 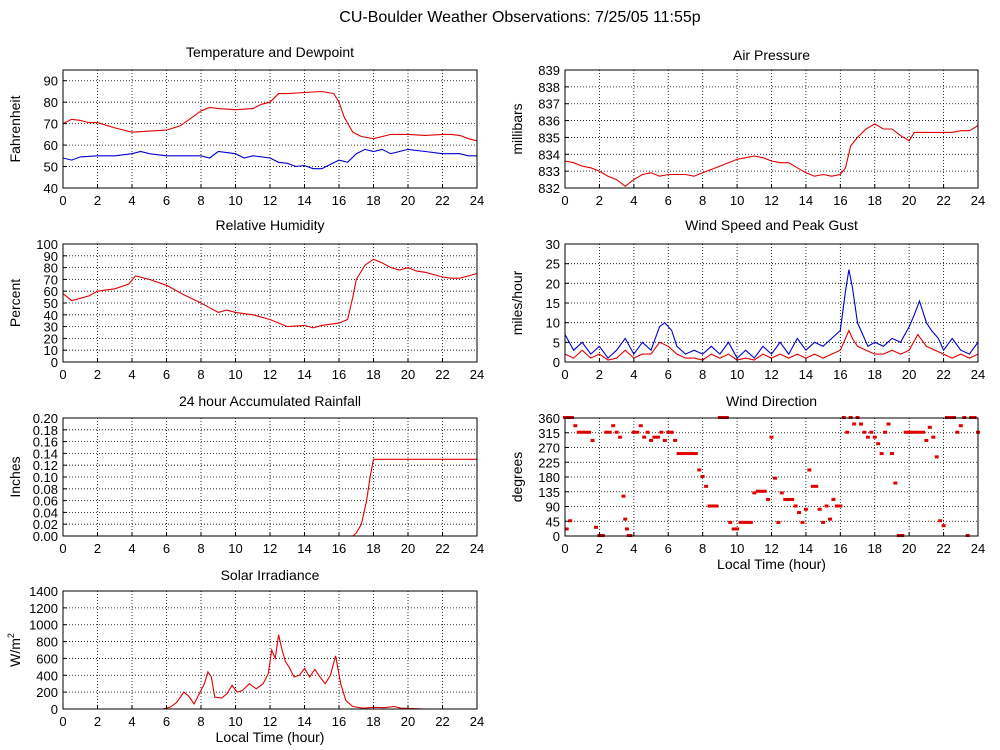 What do you see at coordinates (549, 477) in the screenshot?
I see `y-tick-label: 180` at bounding box center [549, 477].